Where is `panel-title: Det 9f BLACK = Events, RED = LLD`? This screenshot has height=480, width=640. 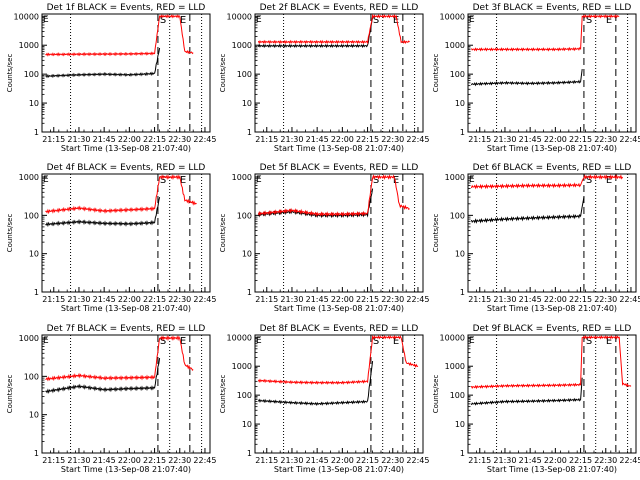 panel-title: Det 9f BLACK = Events, RED = LLD is located at coordinates (552, 329).